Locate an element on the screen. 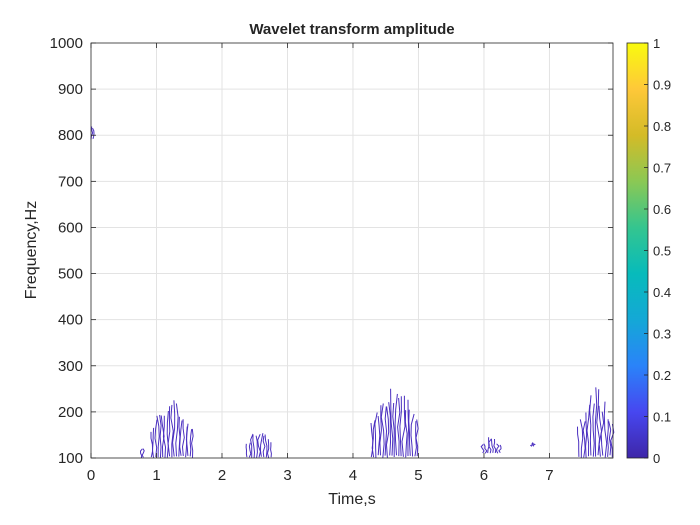  colorbar-tick-label: 0.8 is located at coordinates (662, 126).